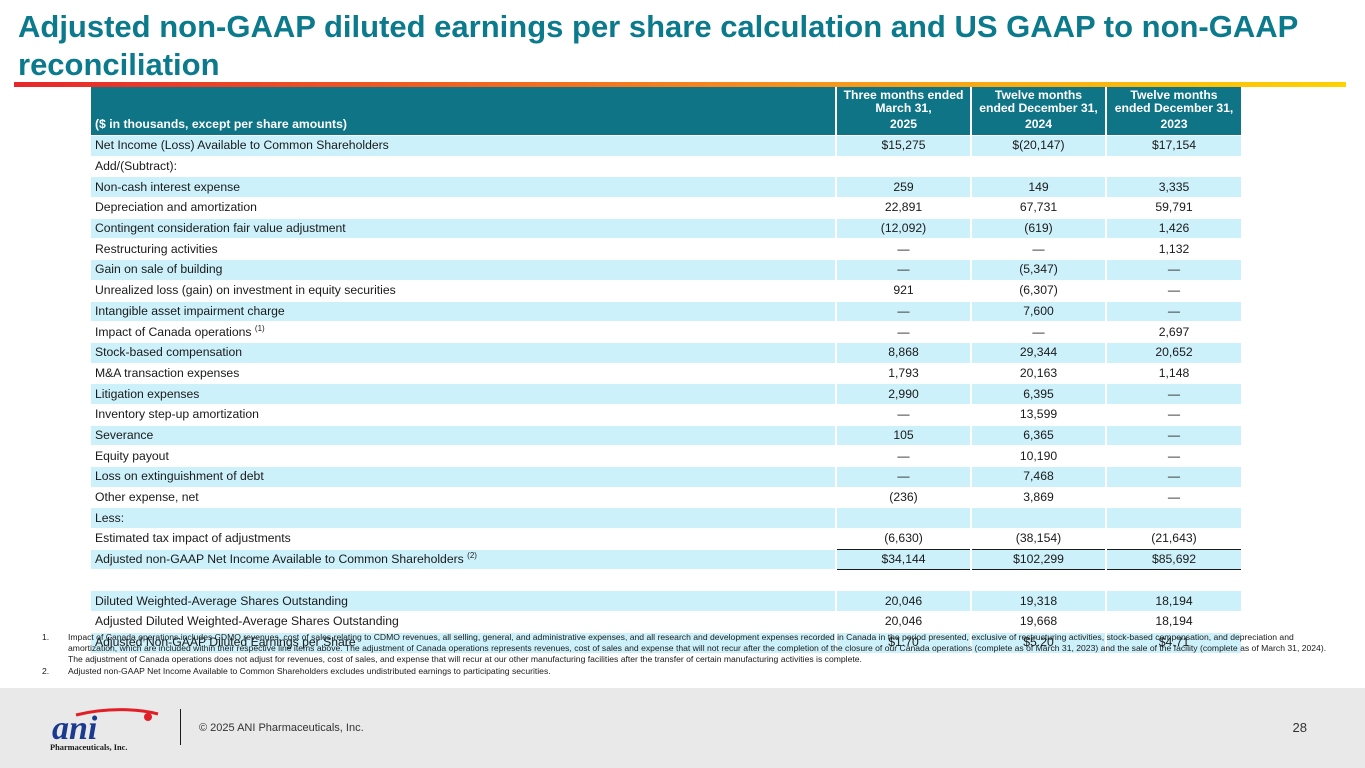 This screenshot has height=768, width=1365. I want to click on value-cell: 29,344, so click(1038, 352).